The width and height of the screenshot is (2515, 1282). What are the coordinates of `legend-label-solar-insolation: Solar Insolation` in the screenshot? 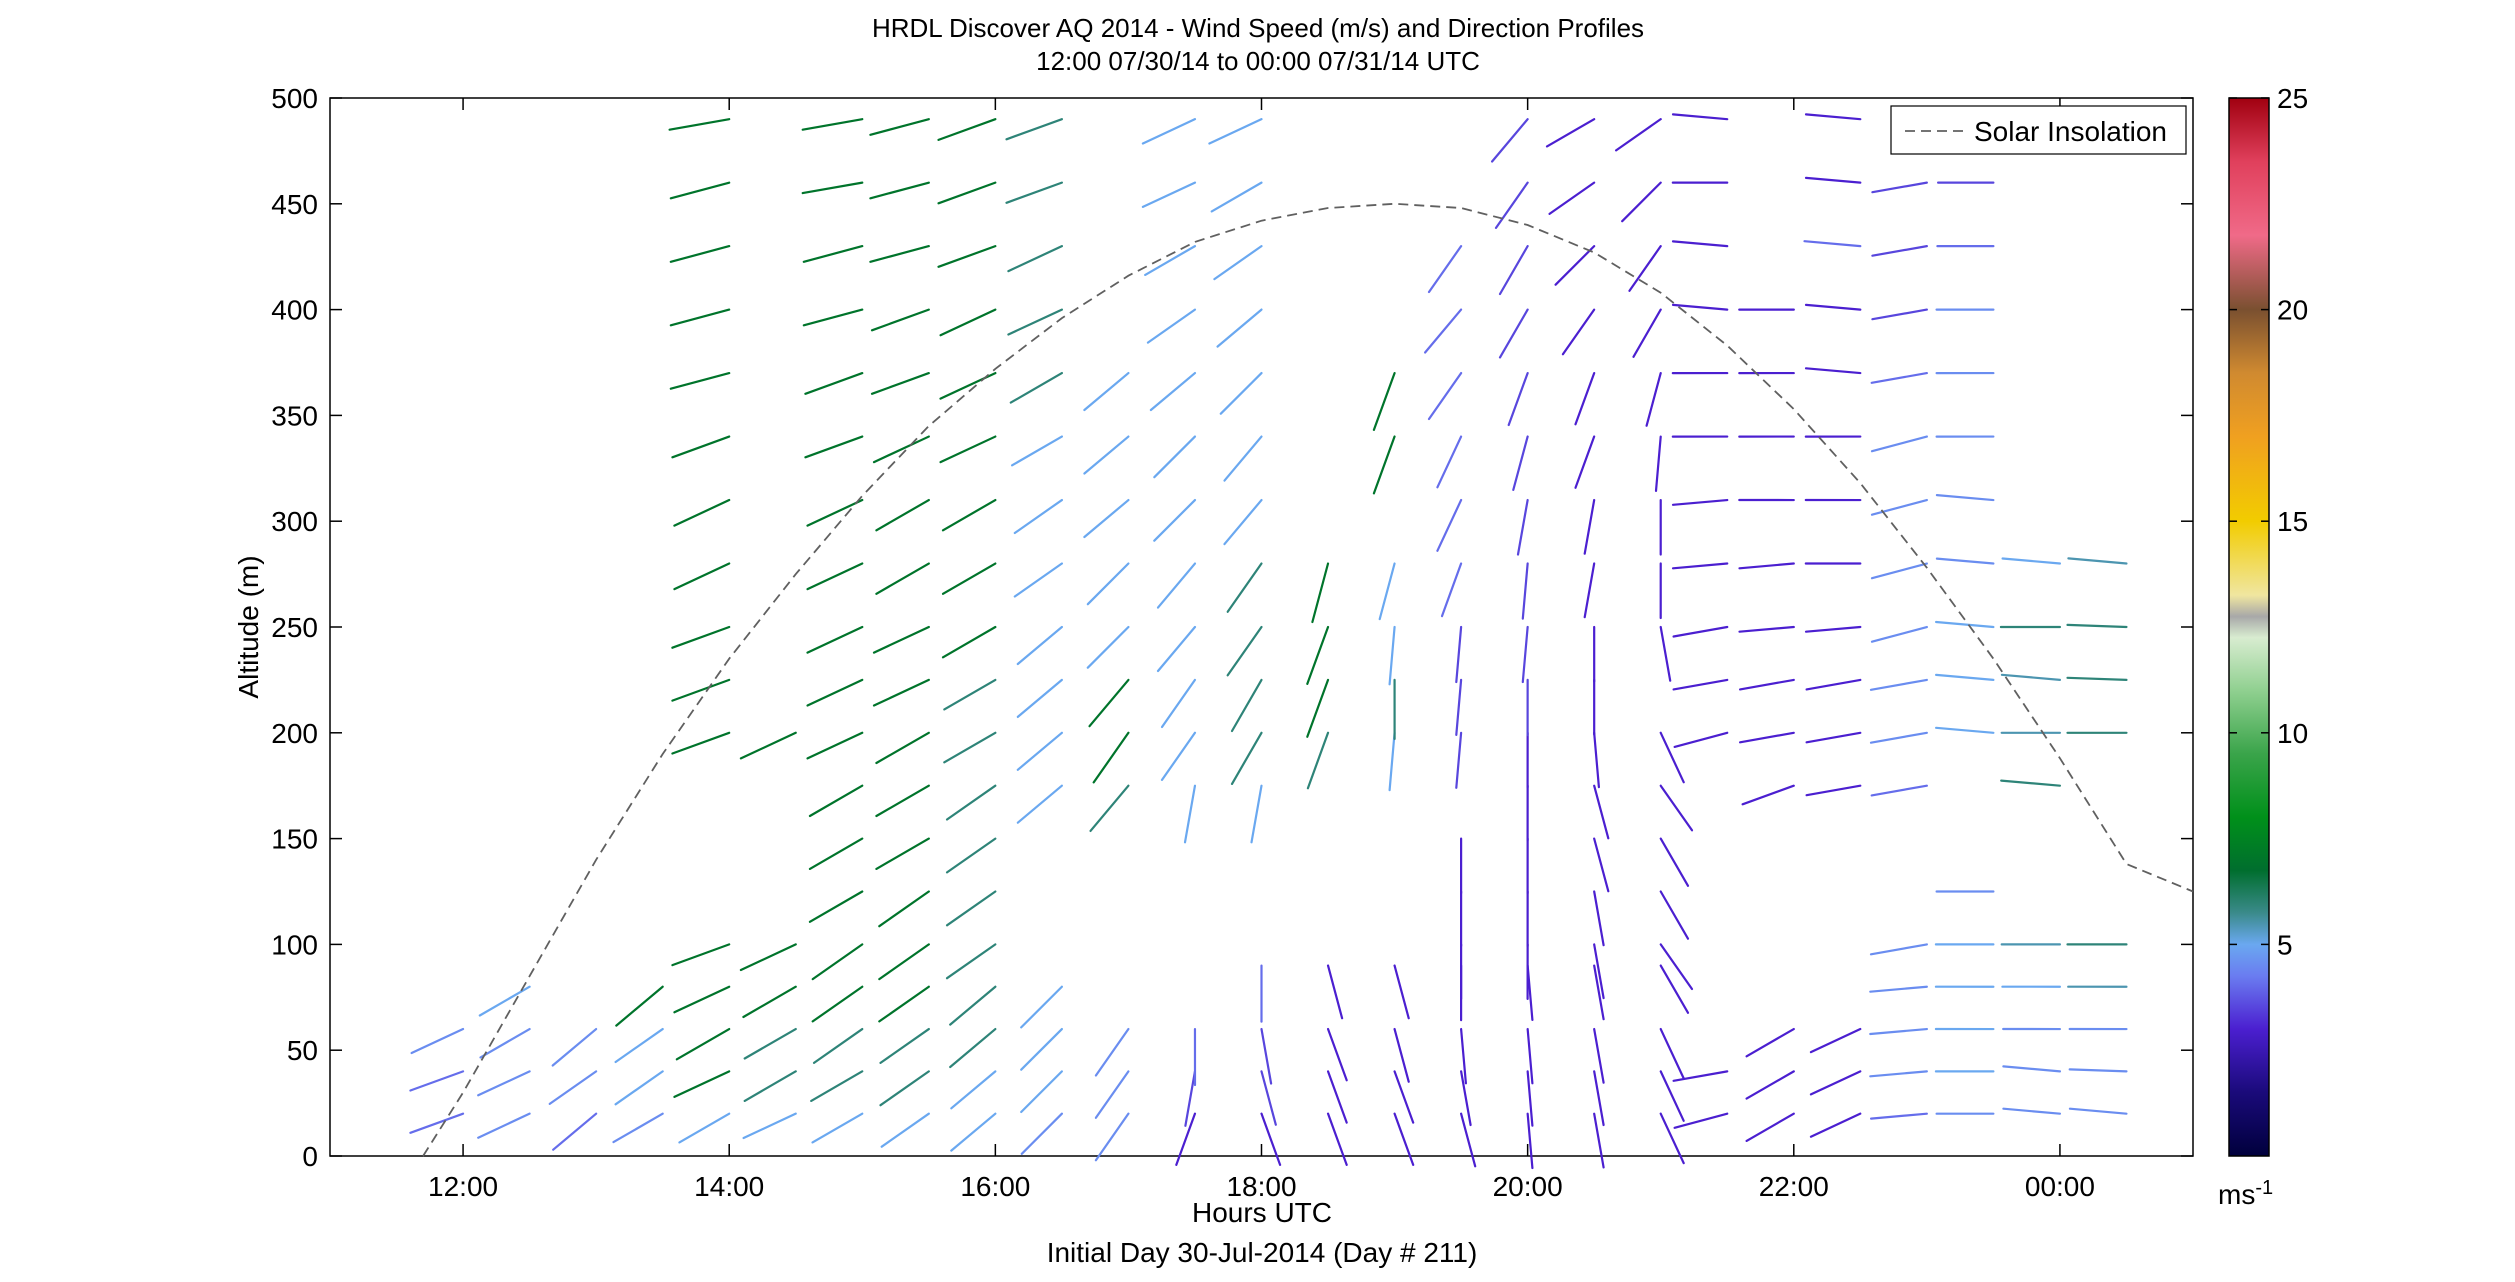 It's located at (2070, 131).